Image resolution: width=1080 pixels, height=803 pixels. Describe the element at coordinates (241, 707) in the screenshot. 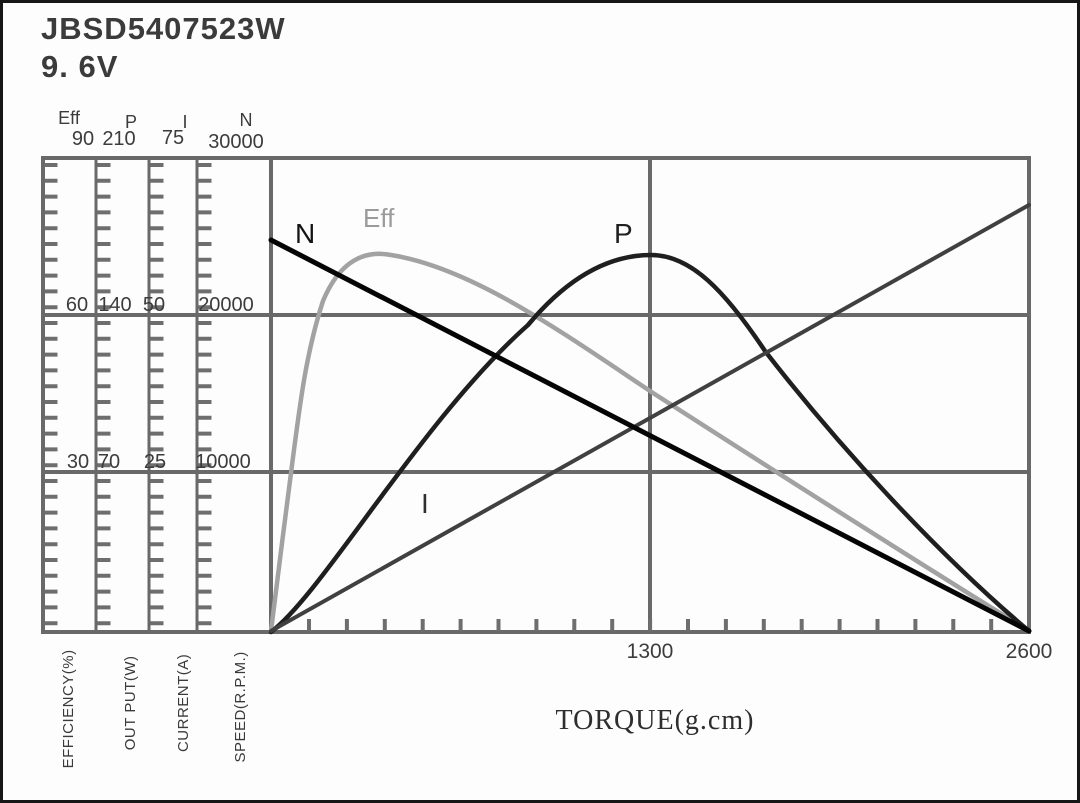

I see `unit-speed: SPEED(R.P.M.)` at that location.